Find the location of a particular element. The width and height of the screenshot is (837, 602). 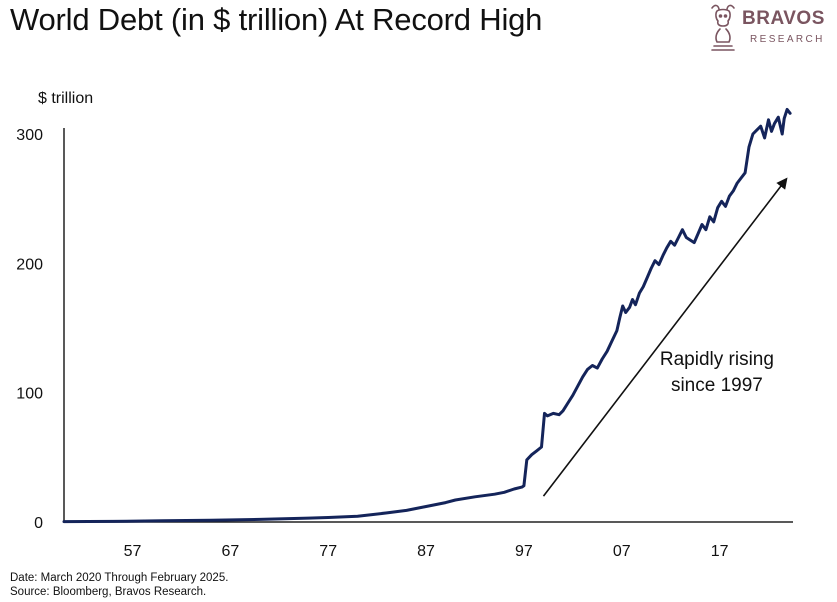

source-note: Source: Bloomberg, Bravos Research. is located at coordinates (108, 592).